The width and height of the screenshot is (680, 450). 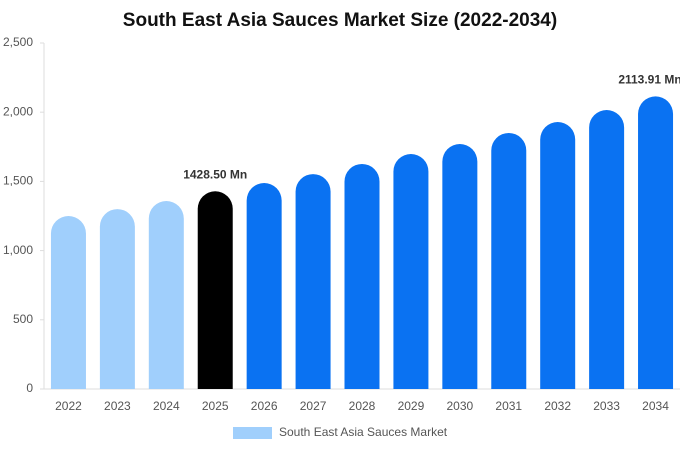 I want to click on x-tick-label: 2032, so click(x=557, y=406).